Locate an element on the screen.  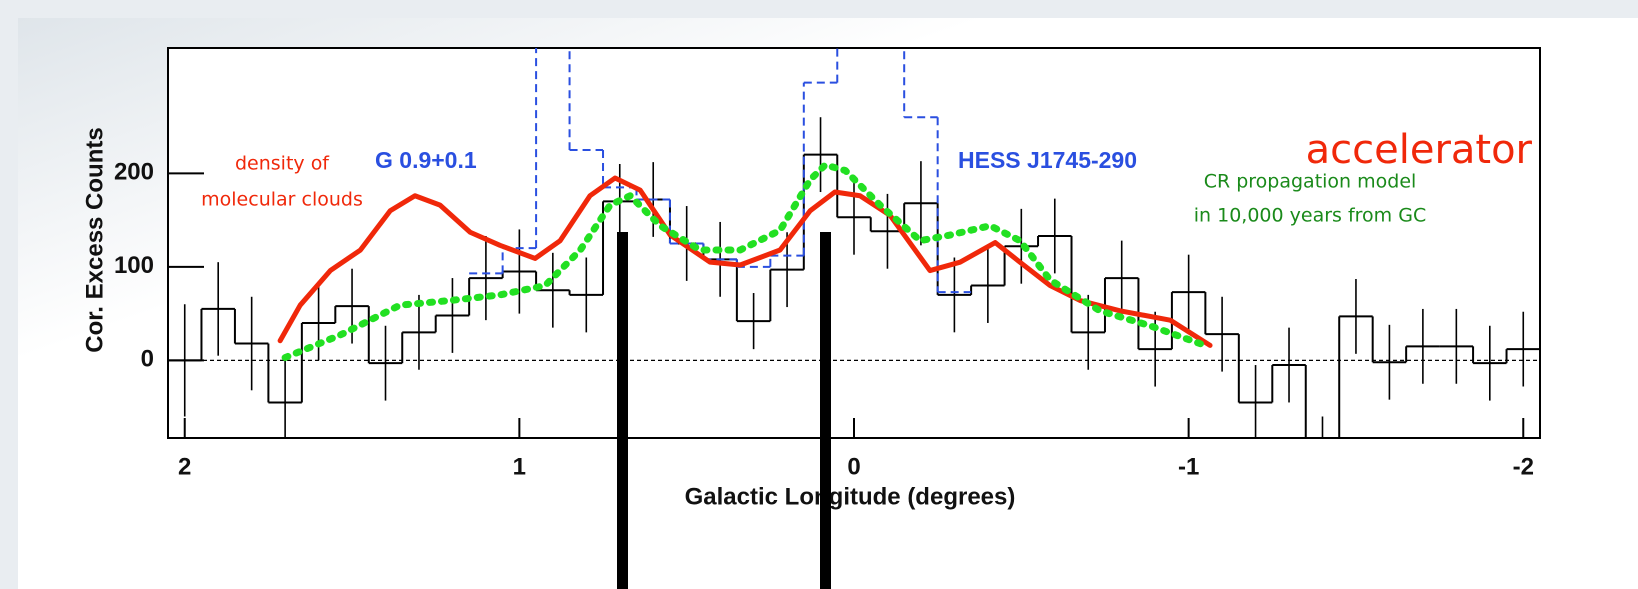
y-axis-title: Cor. Excess Counts is located at coordinates (94, 239).